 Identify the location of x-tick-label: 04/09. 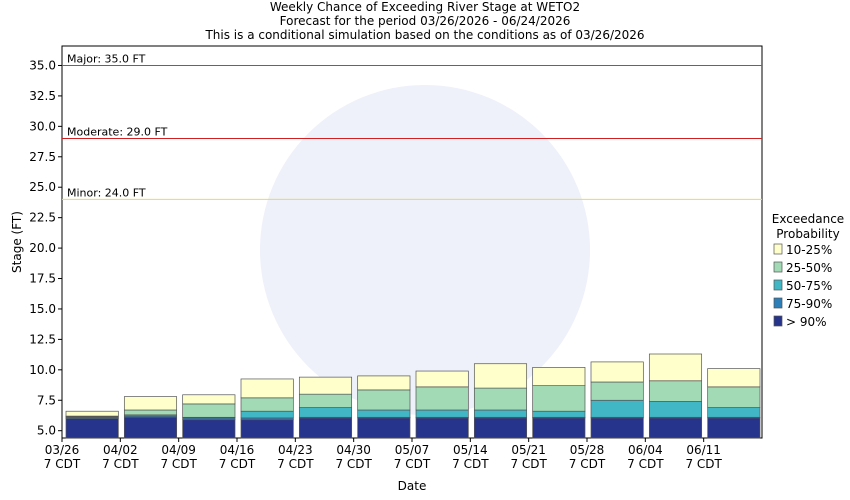
(178, 450).